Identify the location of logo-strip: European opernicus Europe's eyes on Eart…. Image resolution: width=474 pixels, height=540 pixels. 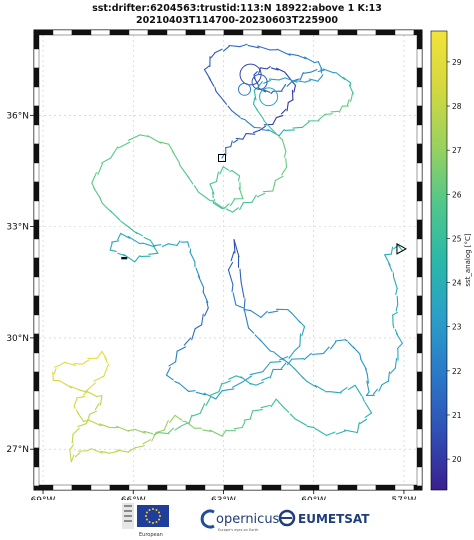
(246, 520).